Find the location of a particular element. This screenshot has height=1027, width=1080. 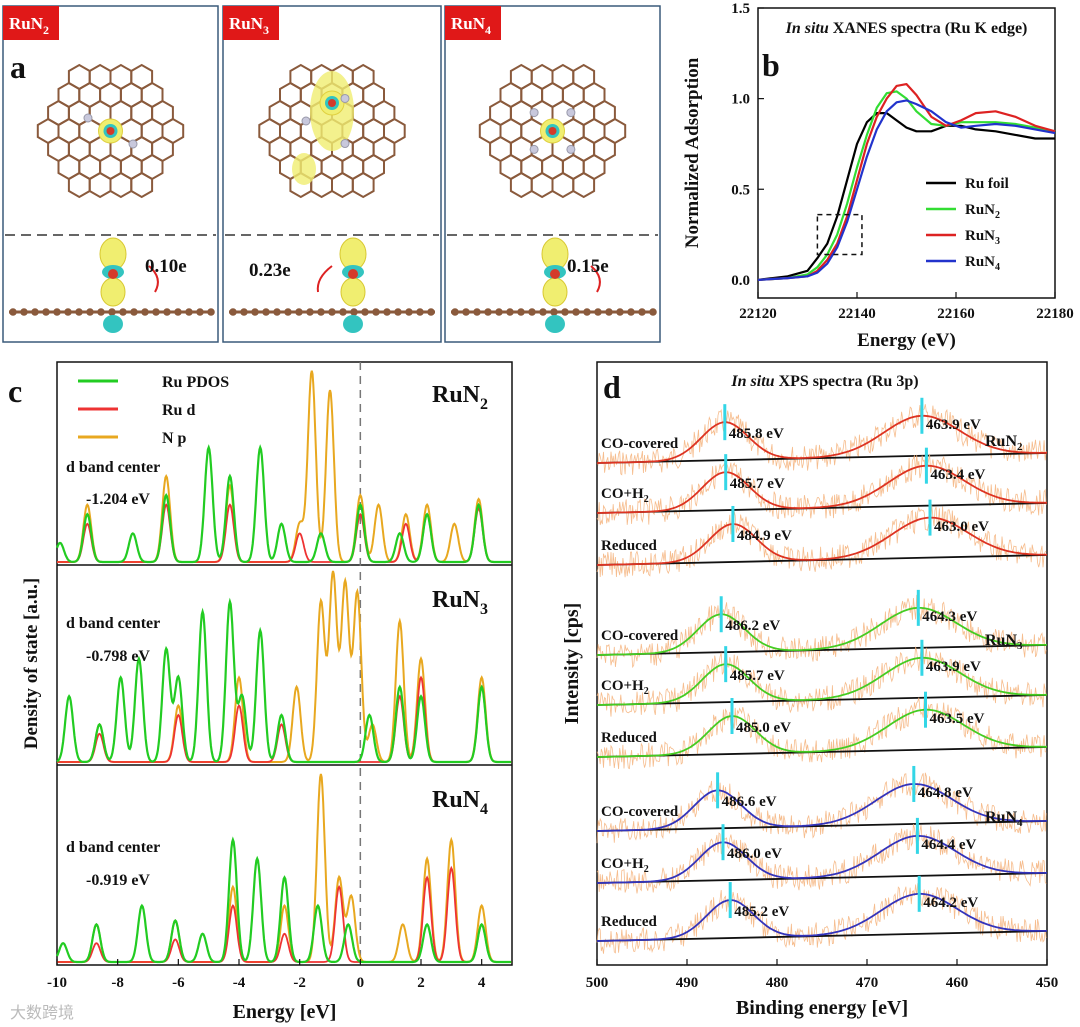

graphene-lattice-top is located at coordinates (552, 131).